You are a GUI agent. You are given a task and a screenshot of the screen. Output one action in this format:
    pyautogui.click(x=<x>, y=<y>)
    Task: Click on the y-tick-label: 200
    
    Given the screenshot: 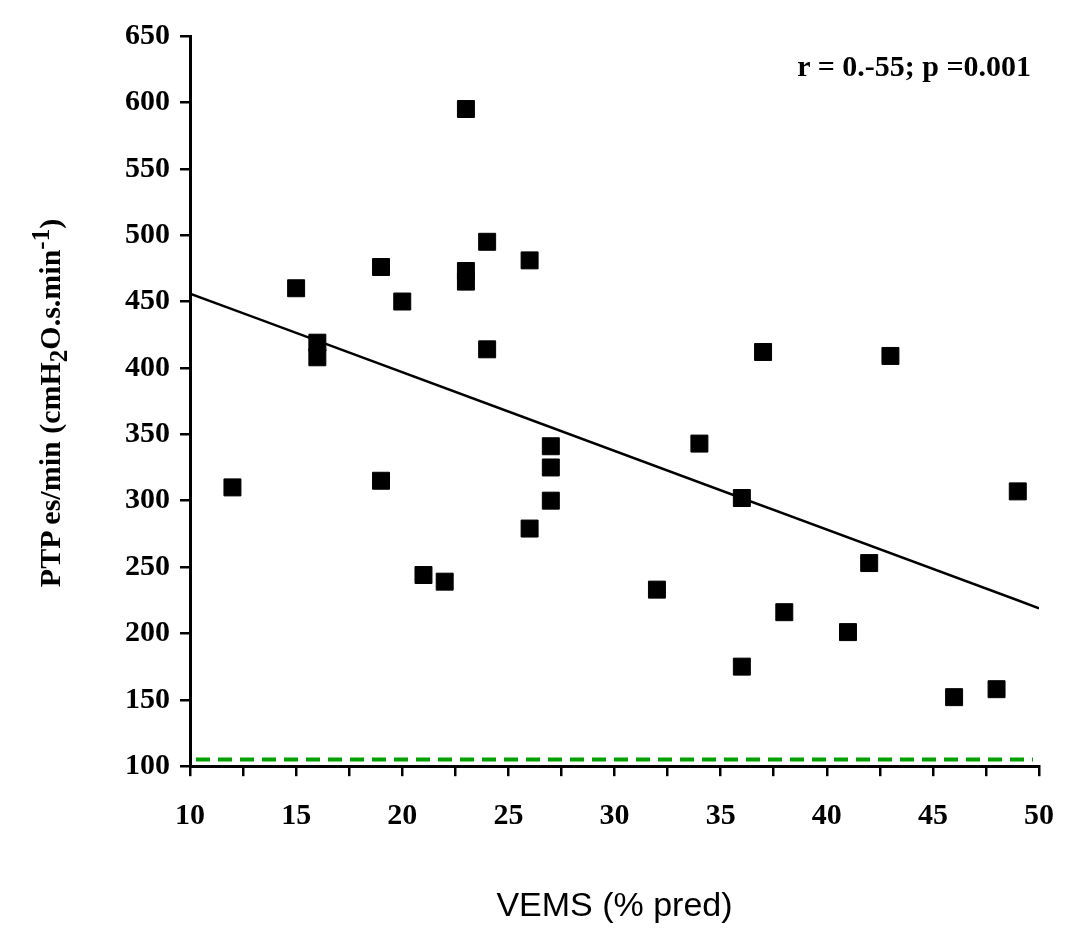 What is the action you would take?
    pyautogui.click(x=147, y=631)
    